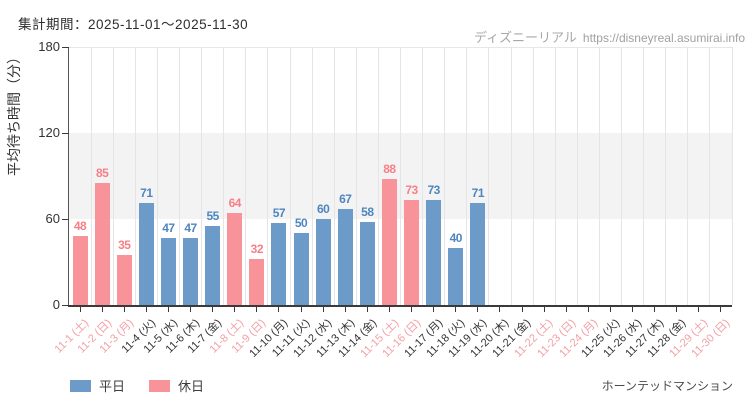 This screenshot has width=750, height=410. Describe the element at coordinates (235, 259) in the screenshot. I see `bar-11-8 (土)` at that location.